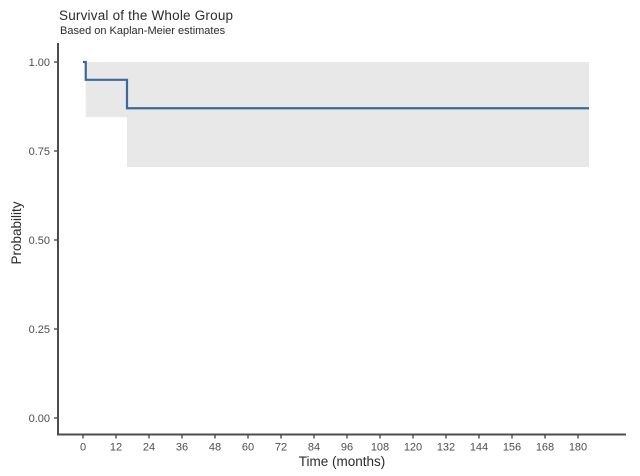 Image resolution: width=640 pixels, height=476 pixels. Describe the element at coordinates (446, 448) in the screenshot. I see `x-tick-label: 132` at that location.